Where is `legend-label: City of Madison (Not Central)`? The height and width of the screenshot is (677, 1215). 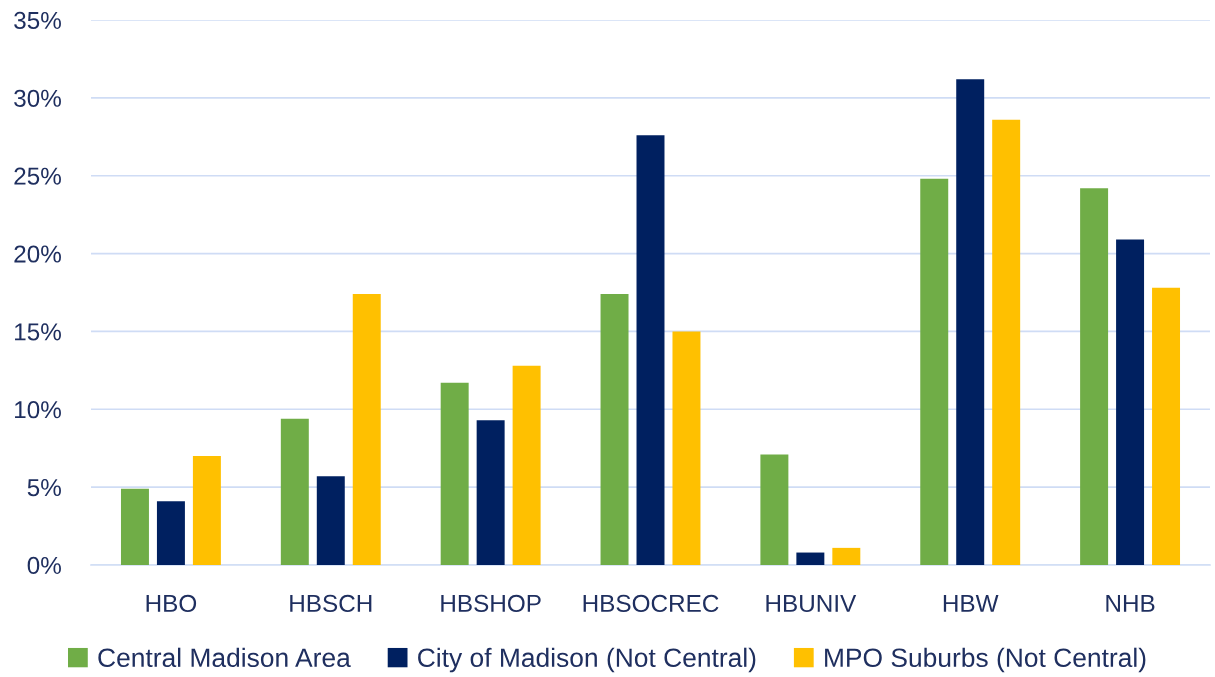 legend-label: City of Madison (Not Central) is located at coordinates (587, 660).